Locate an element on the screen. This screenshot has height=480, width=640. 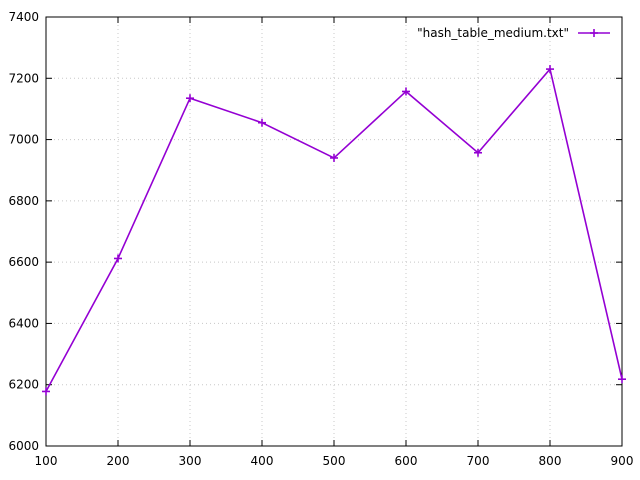
y-tick-label: 6400 is located at coordinates (23, 323).